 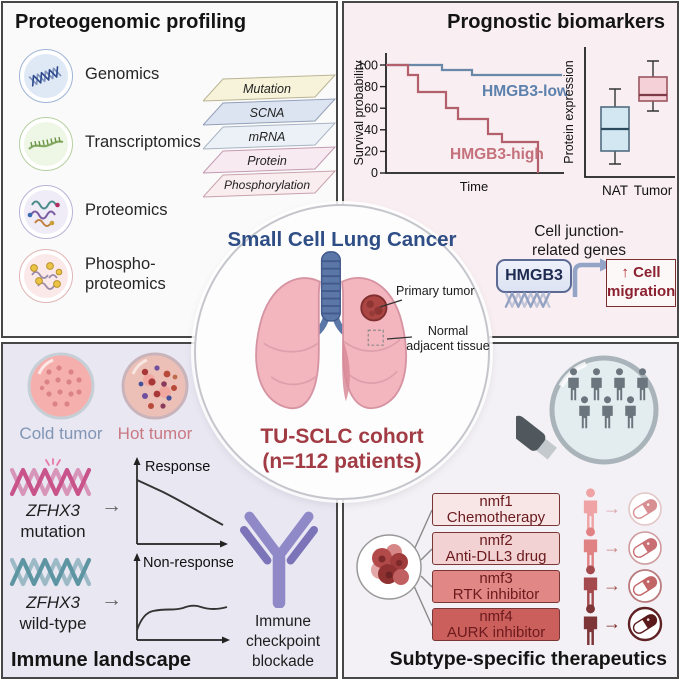 I want to click on omics-label-proteomics: Proteomics, so click(x=126, y=210).